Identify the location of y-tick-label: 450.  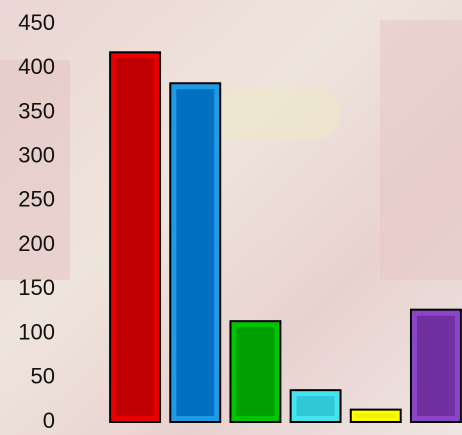
(36, 22).